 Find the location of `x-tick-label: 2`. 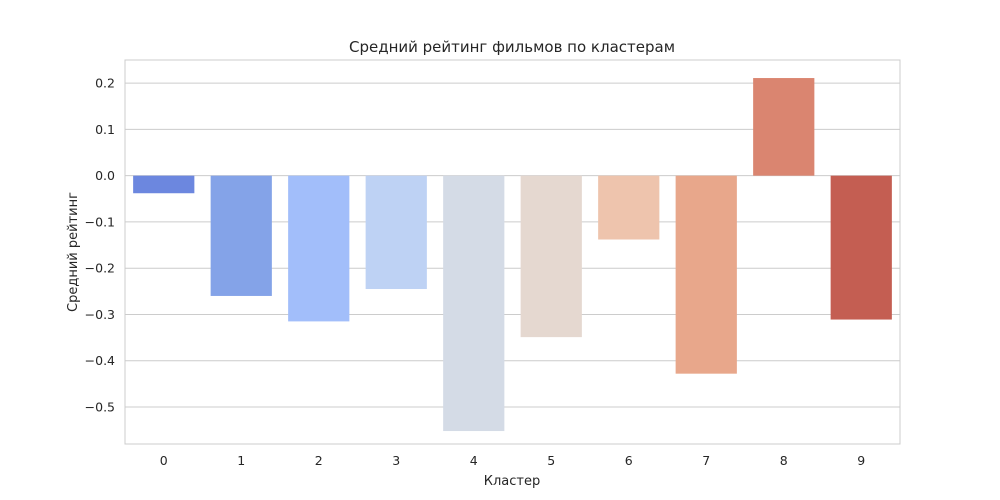

x-tick-label: 2 is located at coordinates (319, 460).